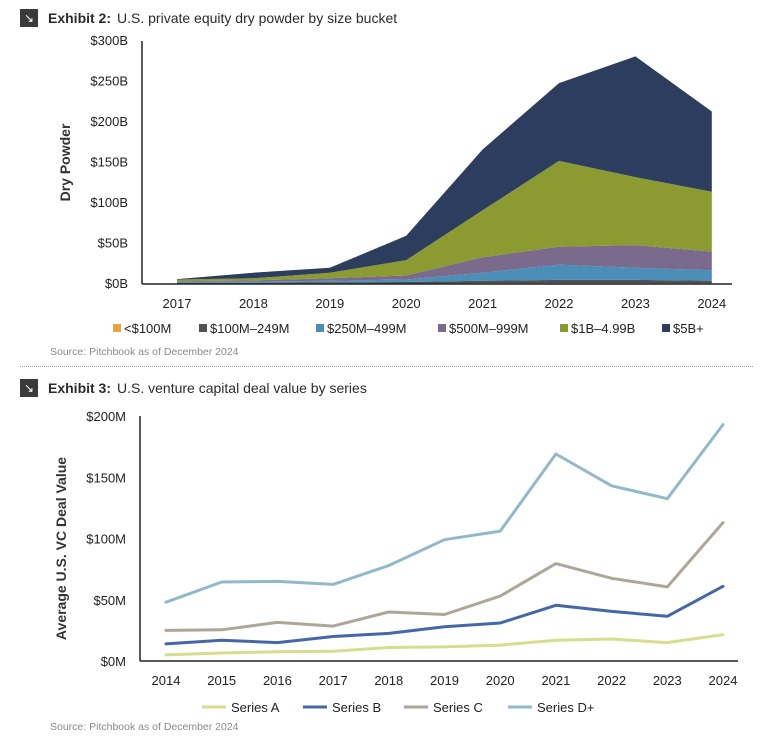  What do you see at coordinates (113, 661) in the screenshot?
I see `y-tick-label: $0M` at bounding box center [113, 661].